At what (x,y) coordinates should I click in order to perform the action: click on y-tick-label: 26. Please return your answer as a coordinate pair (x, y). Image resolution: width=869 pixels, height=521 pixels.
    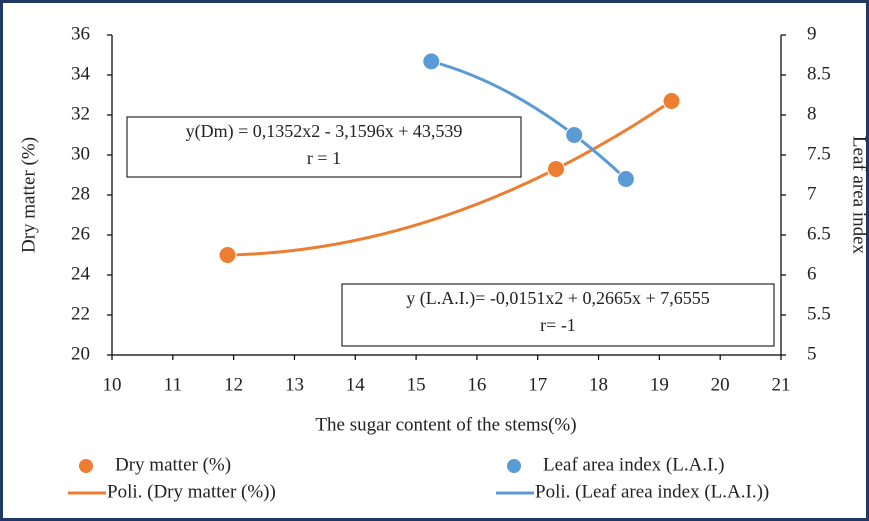
    Looking at the image, I should click on (80, 233).